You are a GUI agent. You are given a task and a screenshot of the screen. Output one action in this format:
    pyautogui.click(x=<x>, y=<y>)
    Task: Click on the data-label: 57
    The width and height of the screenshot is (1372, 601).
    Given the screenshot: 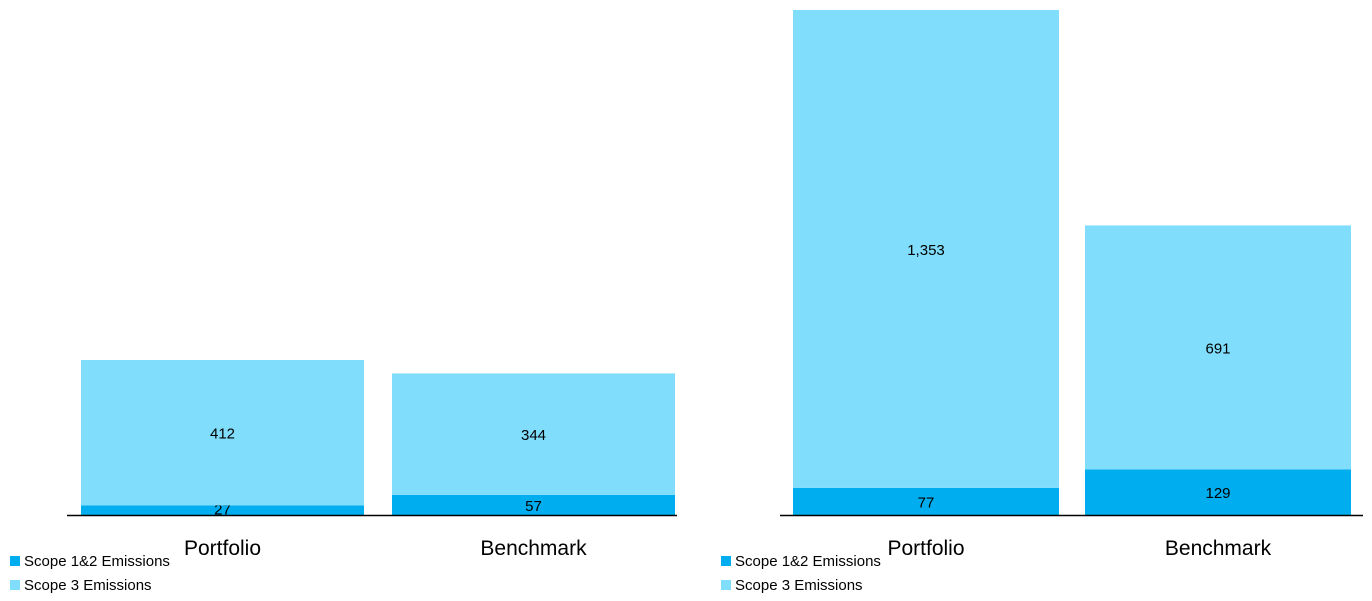 What is the action you would take?
    pyautogui.click(x=533, y=506)
    